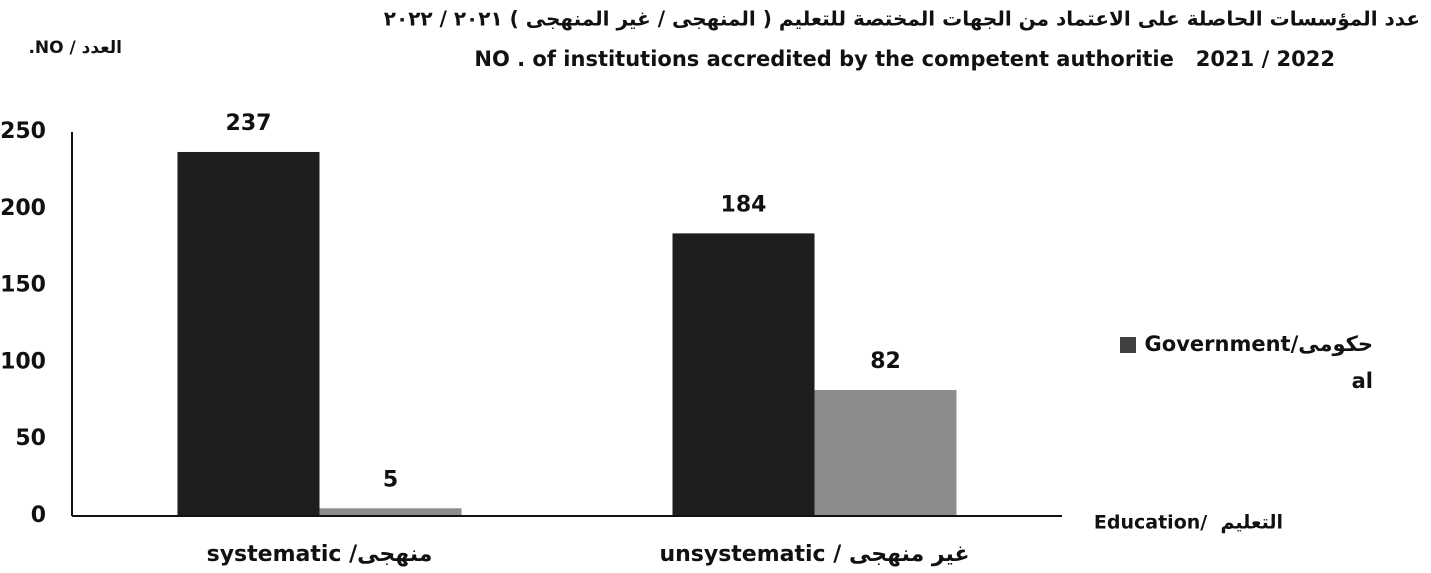 The width and height of the screenshot is (1431, 573). Describe the element at coordinates (38, 515) in the screenshot. I see `y-tick-label: 0` at that location.